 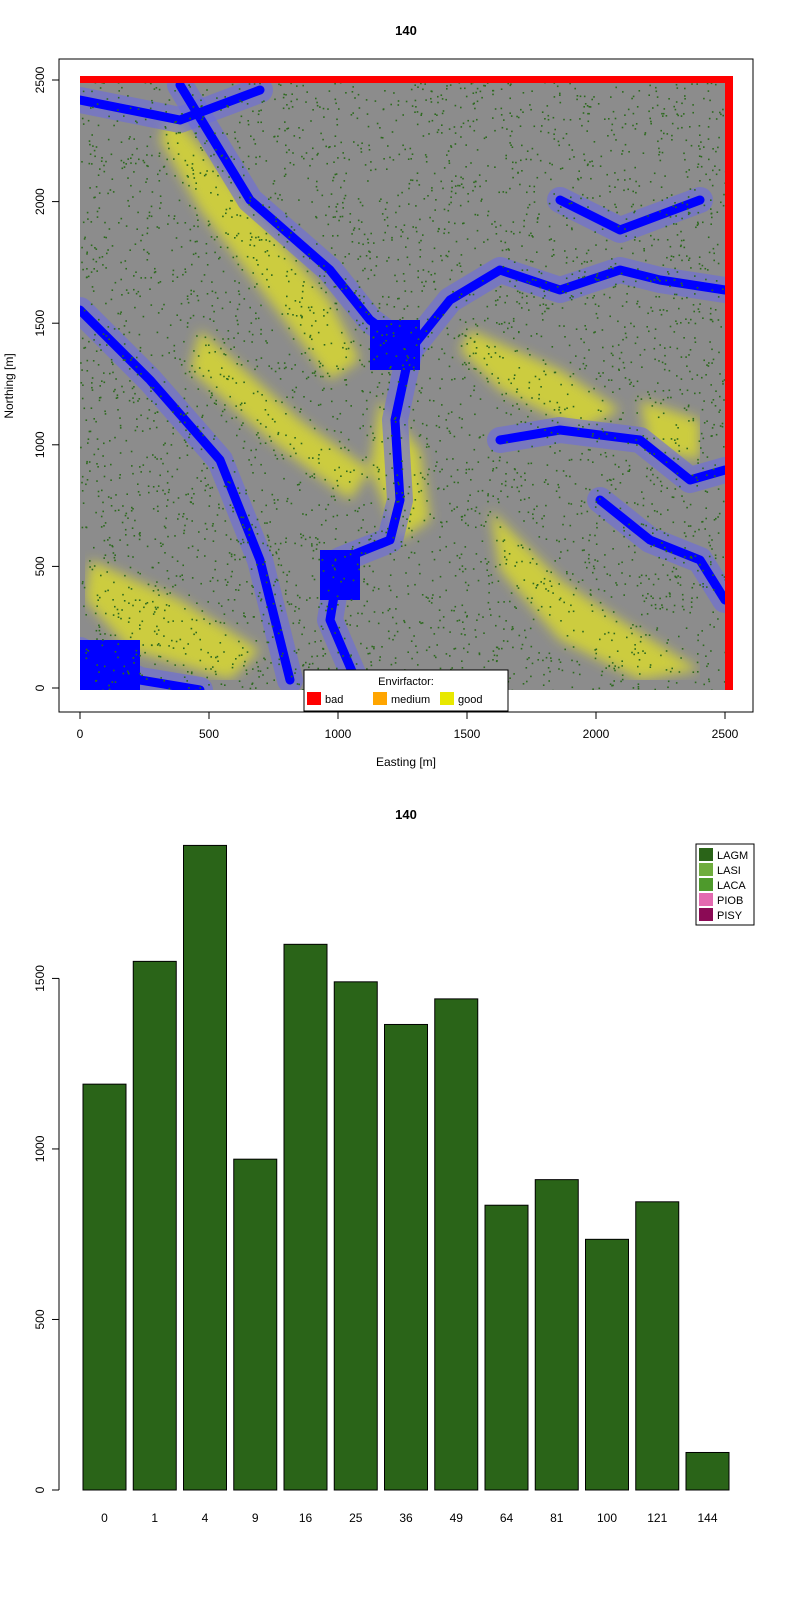 What do you see at coordinates (731, 886) in the screenshot?
I see `species-label-LACA: LACA` at bounding box center [731, 886].